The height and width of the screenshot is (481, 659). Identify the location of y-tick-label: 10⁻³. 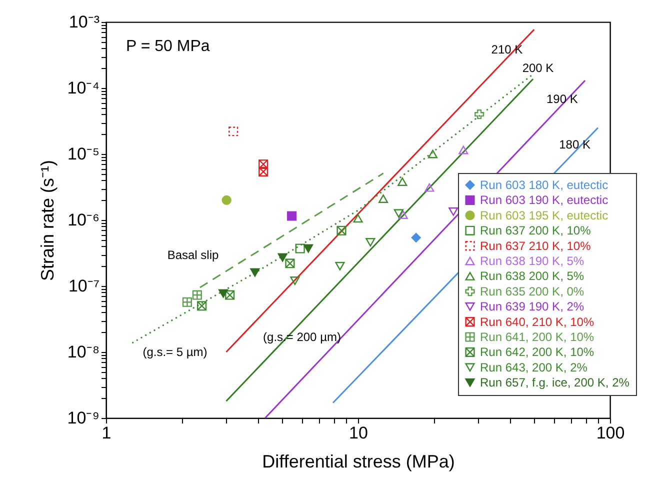
(84, 22).